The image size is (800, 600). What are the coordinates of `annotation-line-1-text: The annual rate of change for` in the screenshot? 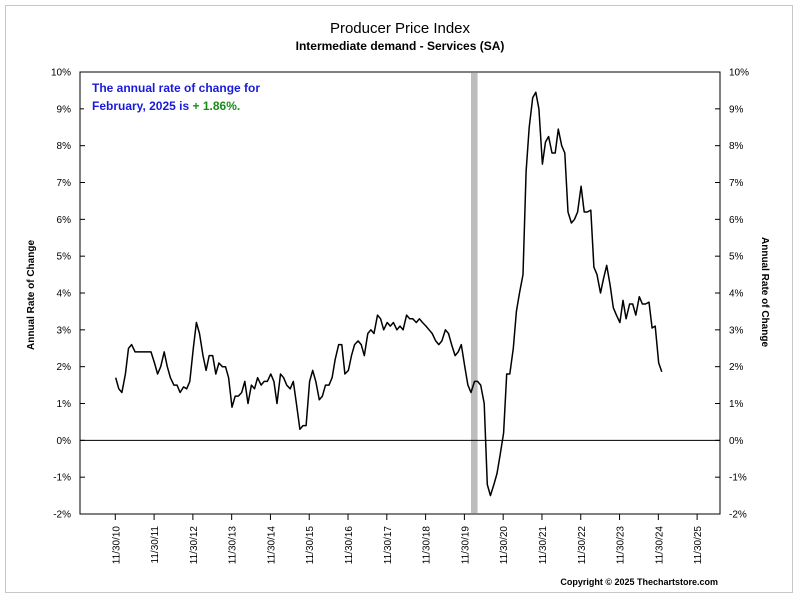 It's located at (176, 88).